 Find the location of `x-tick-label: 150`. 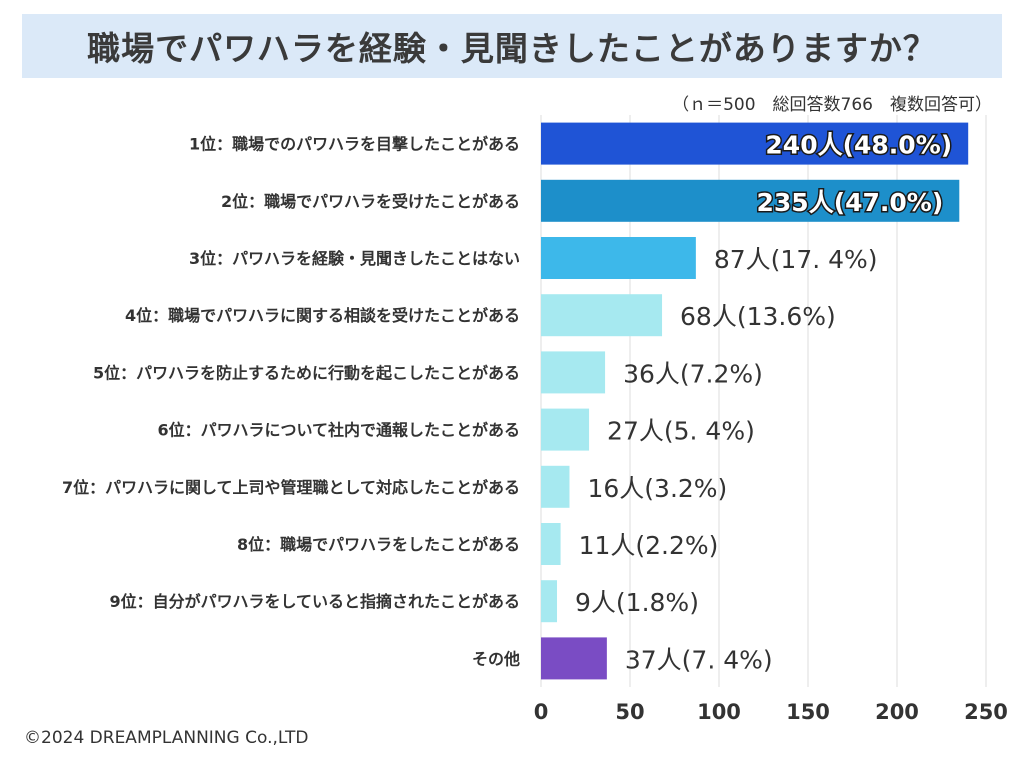

x-tick-label: 150 is located at coordinates (808, 712).